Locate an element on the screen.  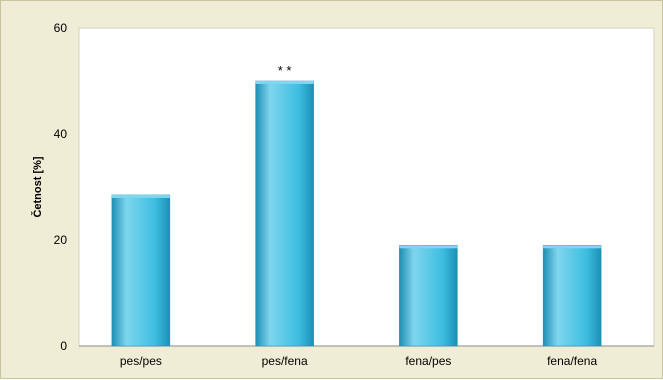
significance-annotation: * * is located at coordinates (285, 70).